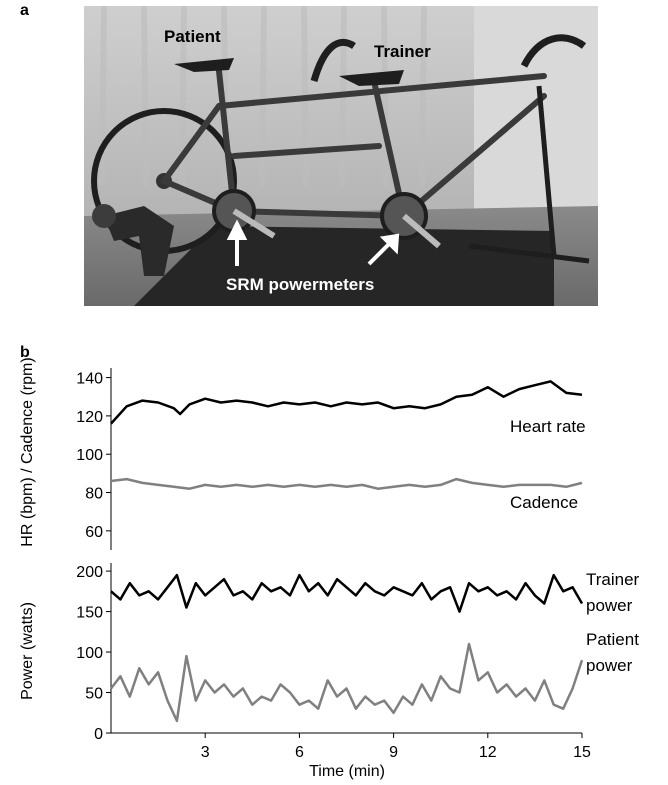 This screenshot has height=785, width=668. Describe the element at coordinates (582, 752) in the screenshot. I see `chart2-xtick-label-4: 15` at that location.